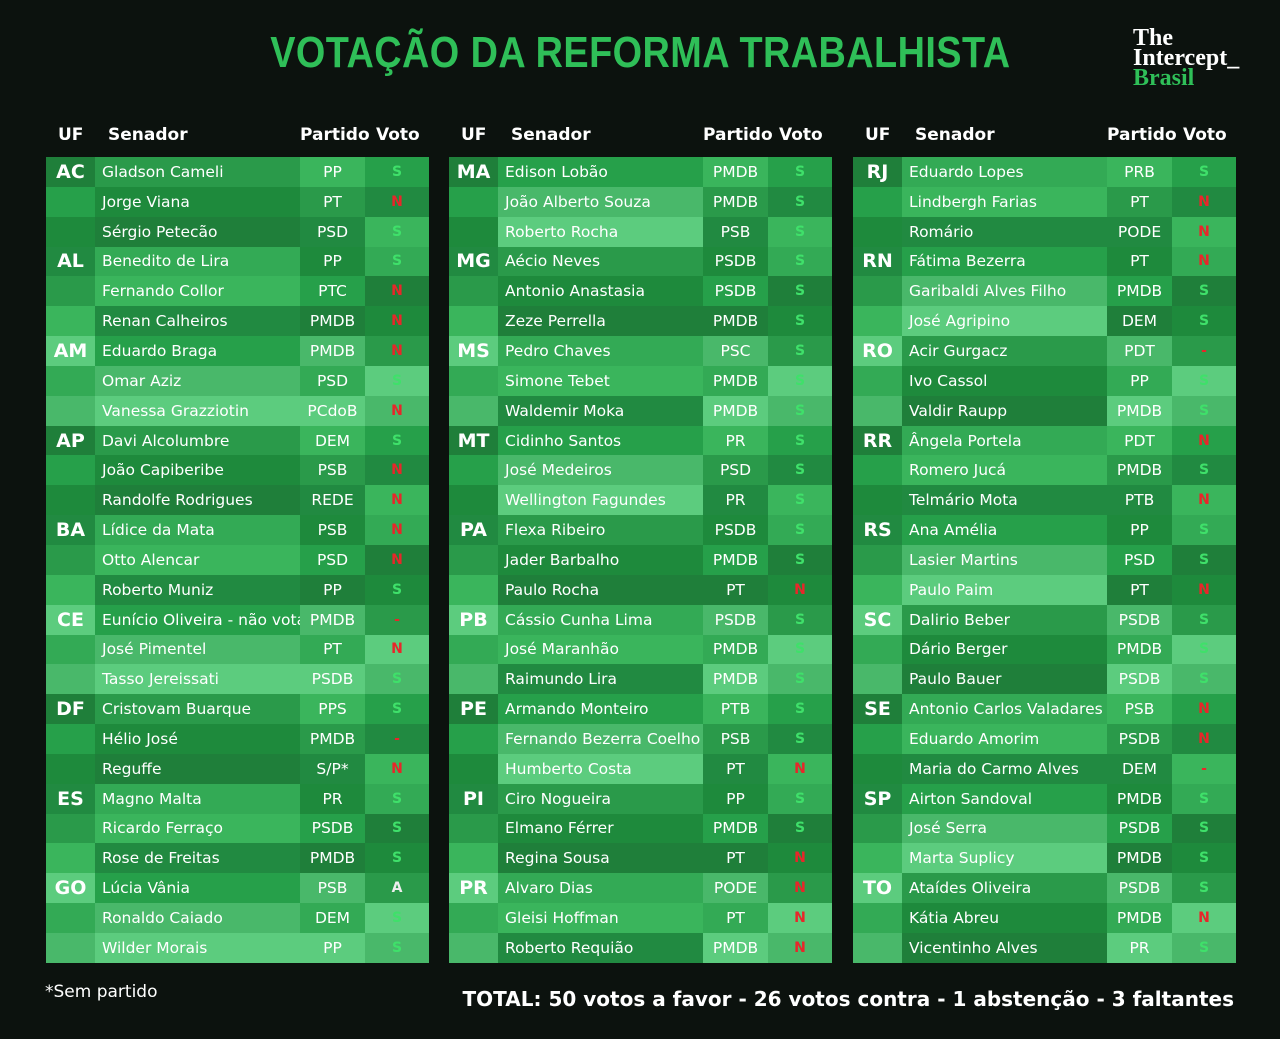 This screenshot has height=1039, width=1280. Describe the element at coordinates (640, 291) in the screenshot. I see `table-row: Antonio Anastasia PSDB S` at that location.